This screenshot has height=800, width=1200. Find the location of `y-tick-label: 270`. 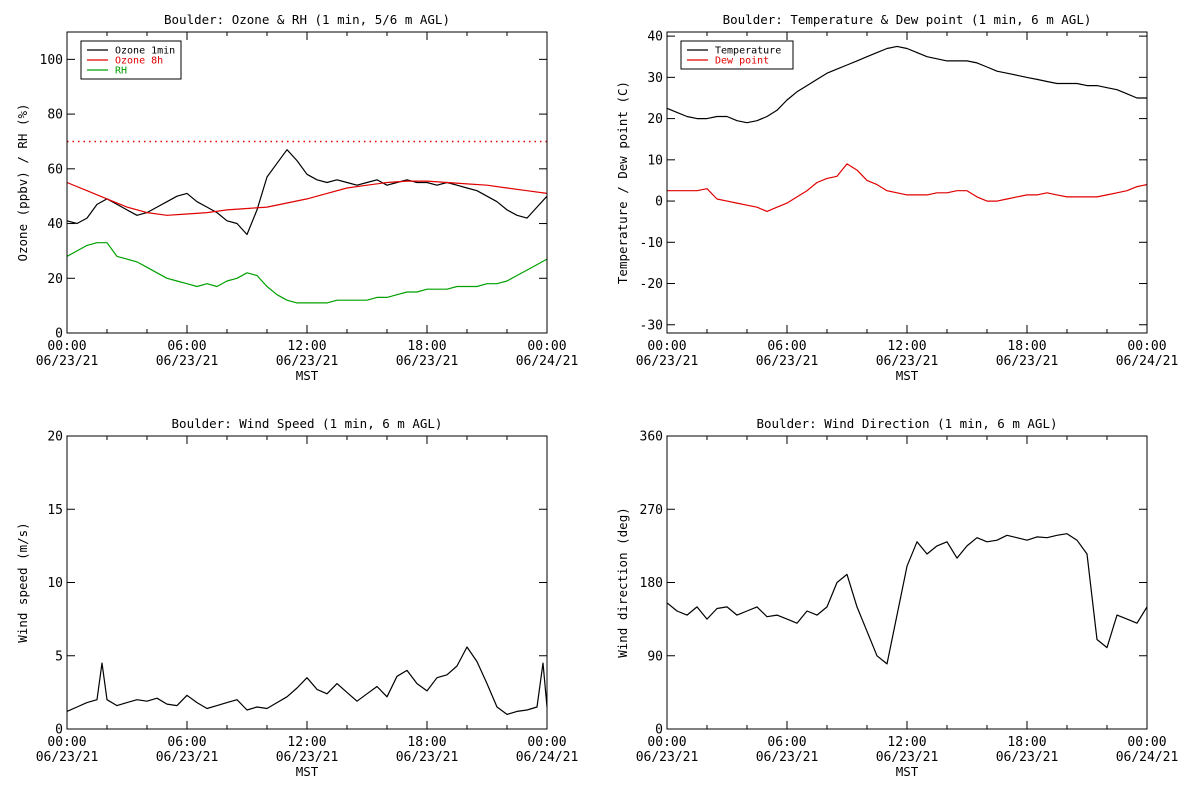

y-tick-label: 270 is located at coordinates (651, 510).